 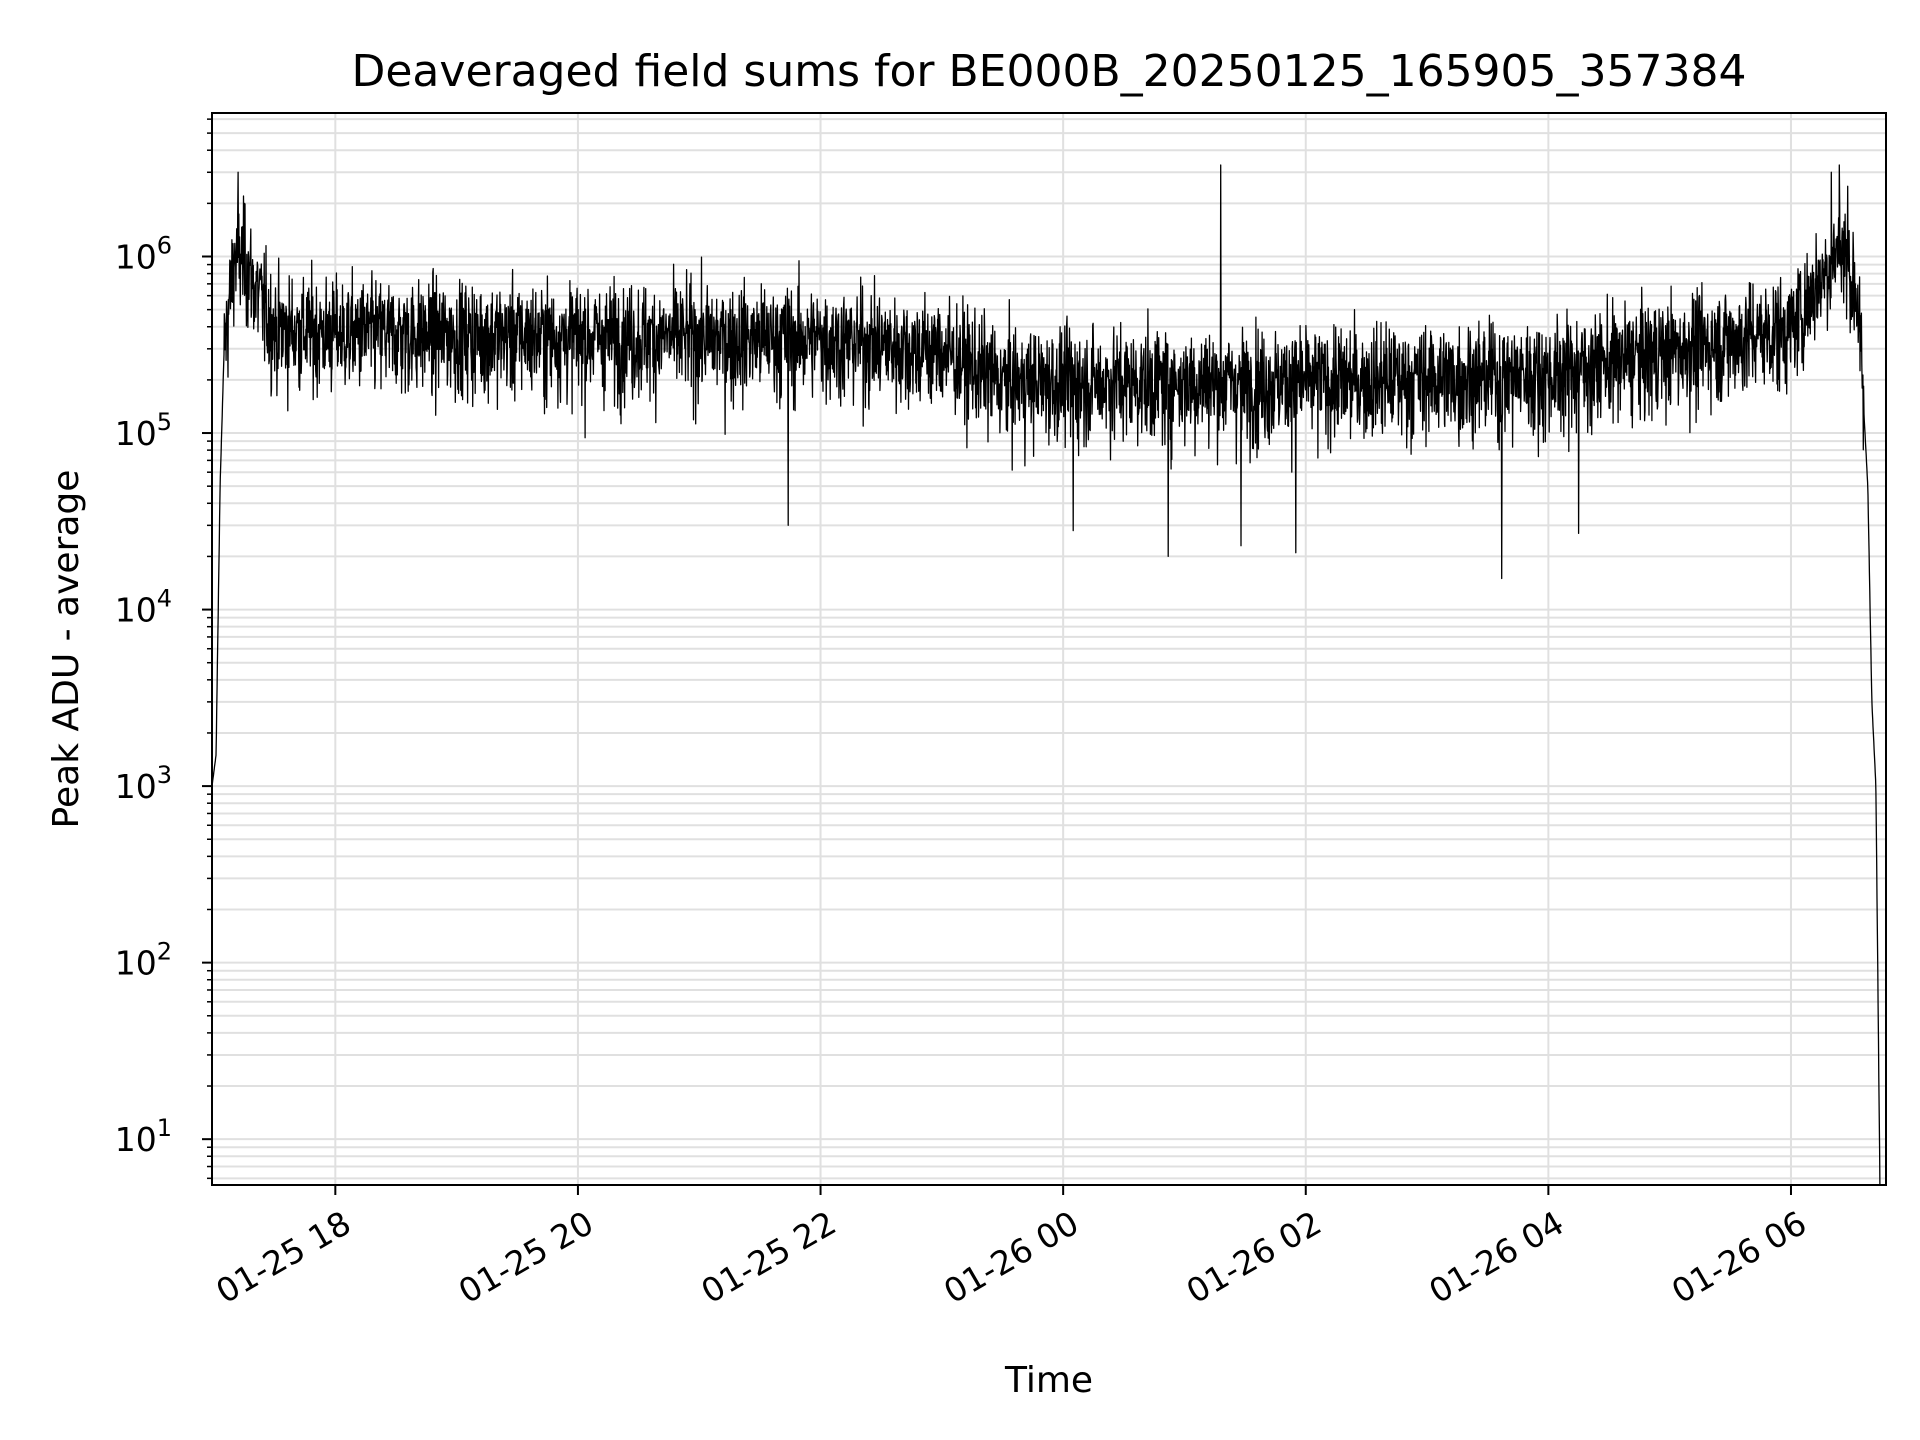 What do you see at coordinates (66, 649) in the screenshot?
I see `y-axis-label: Peak ADU - average` at bounding box center [66, 649].